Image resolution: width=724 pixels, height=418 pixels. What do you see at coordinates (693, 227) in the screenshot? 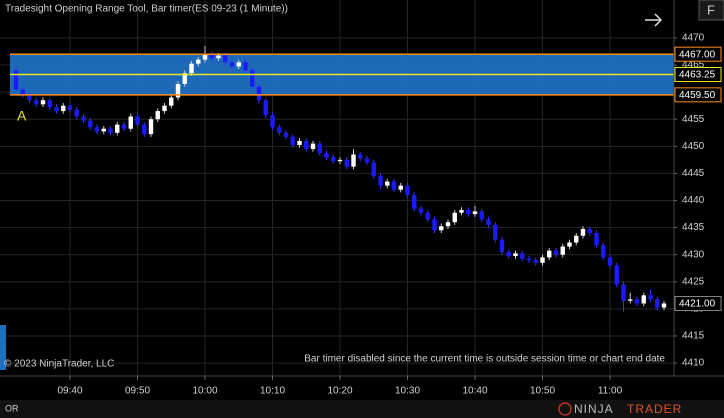
I see `y-tick-label: 4435` at bounding box center [693, 227].